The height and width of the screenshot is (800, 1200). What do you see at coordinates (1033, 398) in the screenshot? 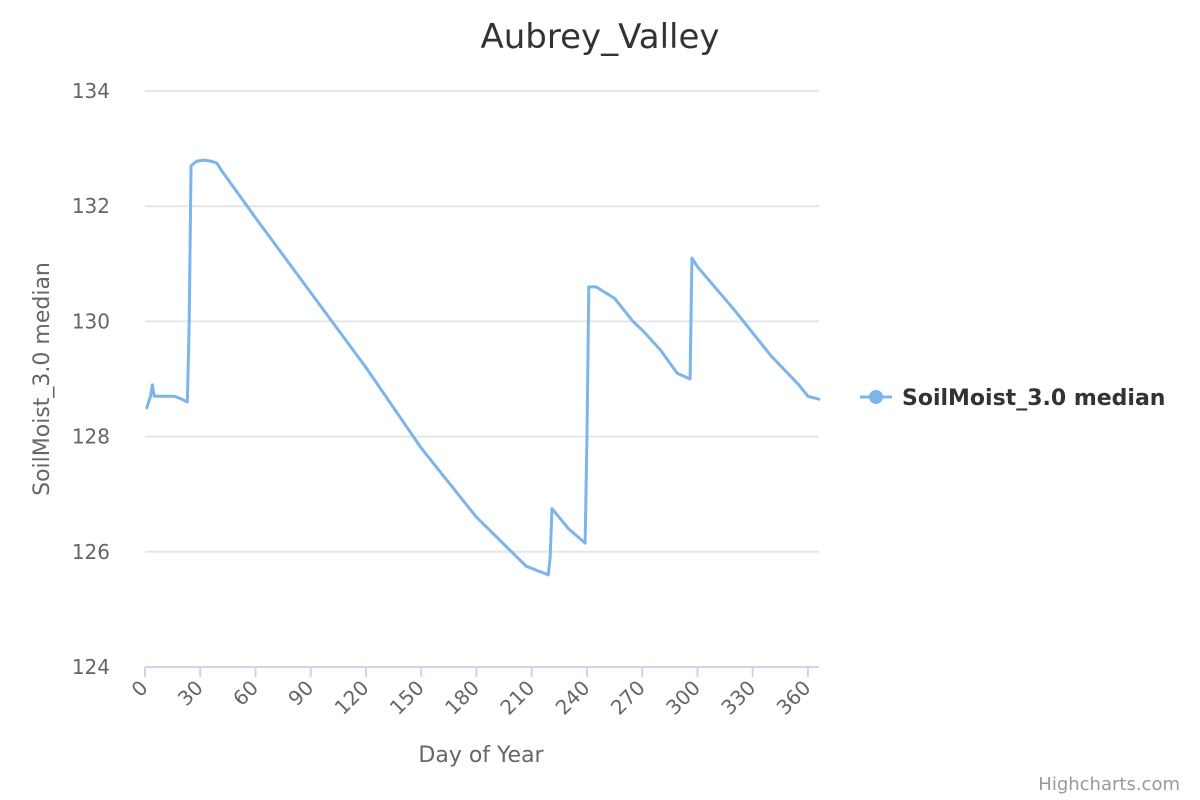
I see `legend-label: SoilMoist_3.0 median` at bounding box center [1033, 398].